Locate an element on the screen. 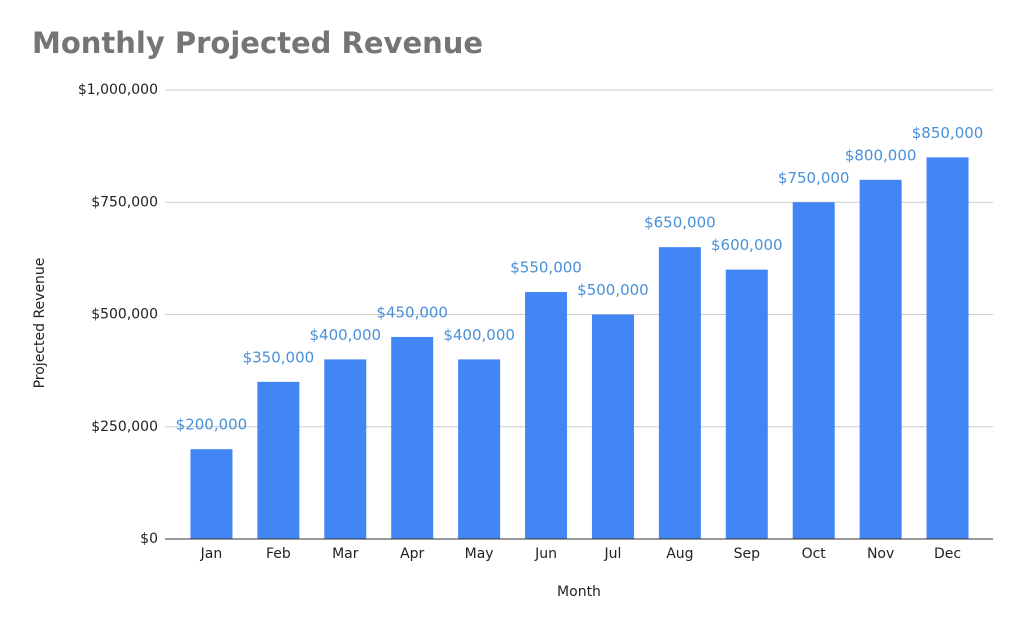 This screenshot has width=1024, height=632. x-tick-label: Feb is located at coordinates (278, 554).